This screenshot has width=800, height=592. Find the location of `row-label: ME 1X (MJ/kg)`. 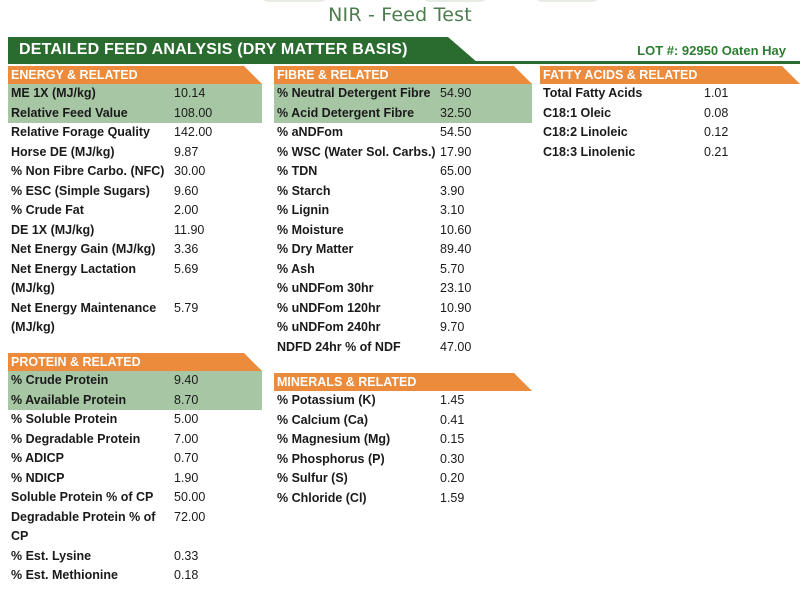

row-label: ME 1X (MJ/kg) is located at coordinates (53, 93).